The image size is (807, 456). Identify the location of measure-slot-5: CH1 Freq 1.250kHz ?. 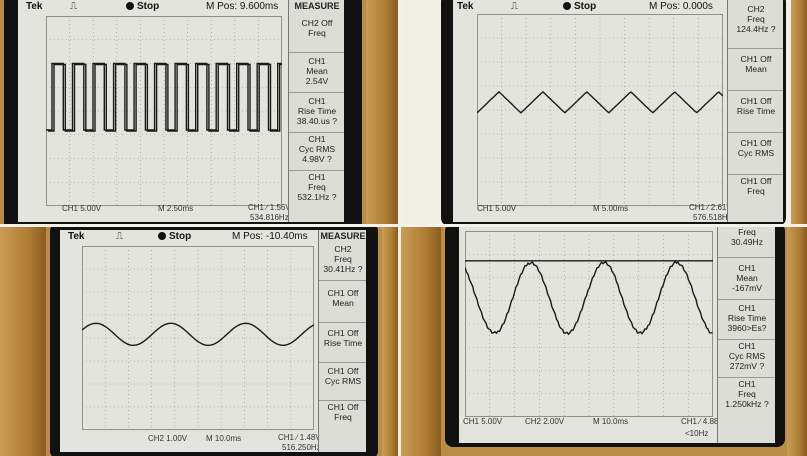
(746, 398).